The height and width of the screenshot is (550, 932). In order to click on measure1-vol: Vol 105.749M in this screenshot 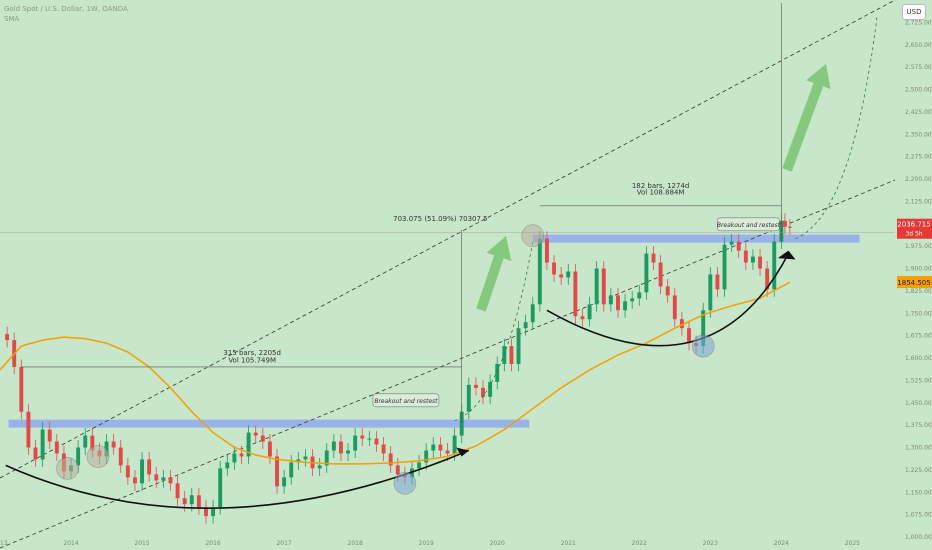, I will do `click(252, 360)`.